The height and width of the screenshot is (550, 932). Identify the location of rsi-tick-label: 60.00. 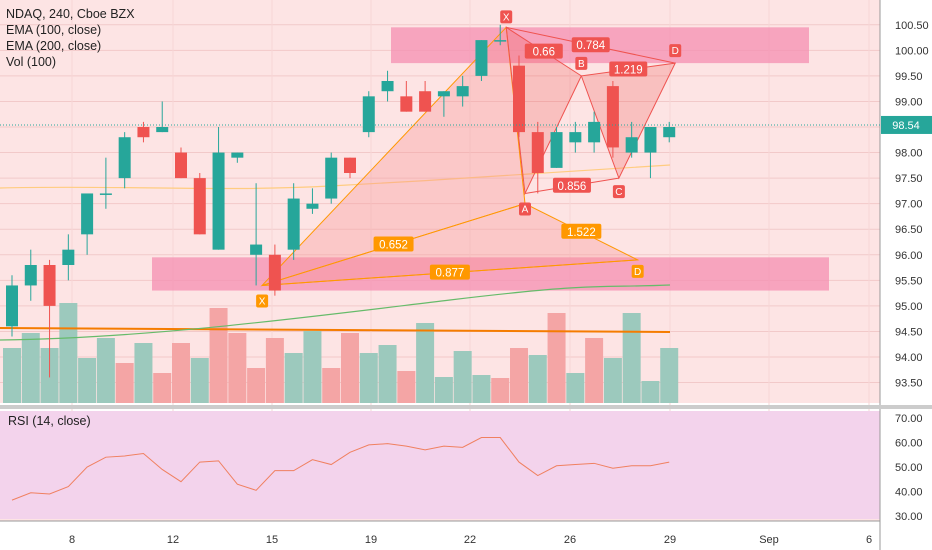
(909, 443).